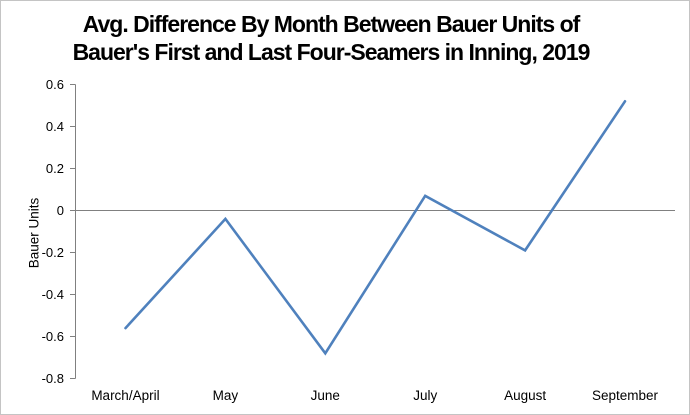 This screenshot has height=415, width=690. Describe the element at coordinates (52, 378) in the screenshot. I see `y-tick-label: -0.8` at that location.